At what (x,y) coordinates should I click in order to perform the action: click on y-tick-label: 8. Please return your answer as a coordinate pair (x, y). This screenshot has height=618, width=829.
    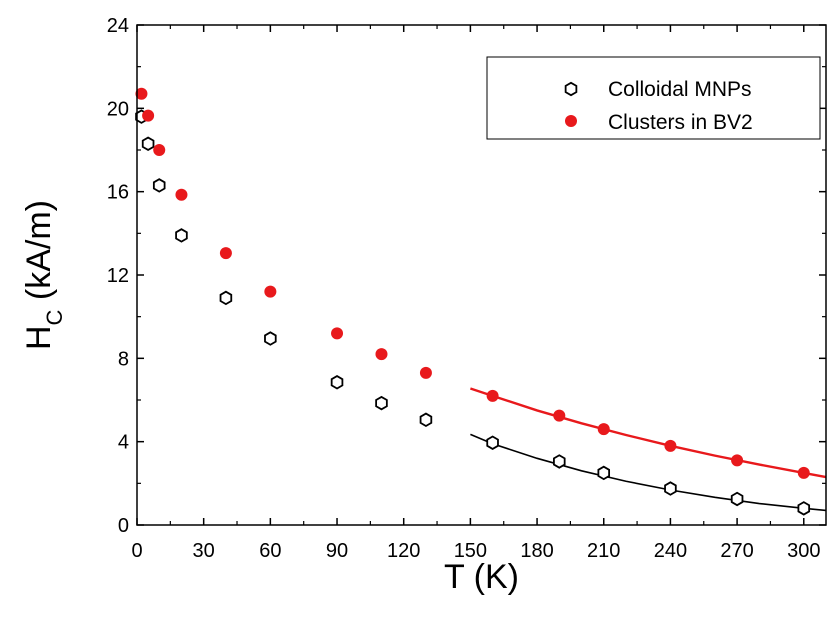
    Looking at the image, I should click on (123, 359).